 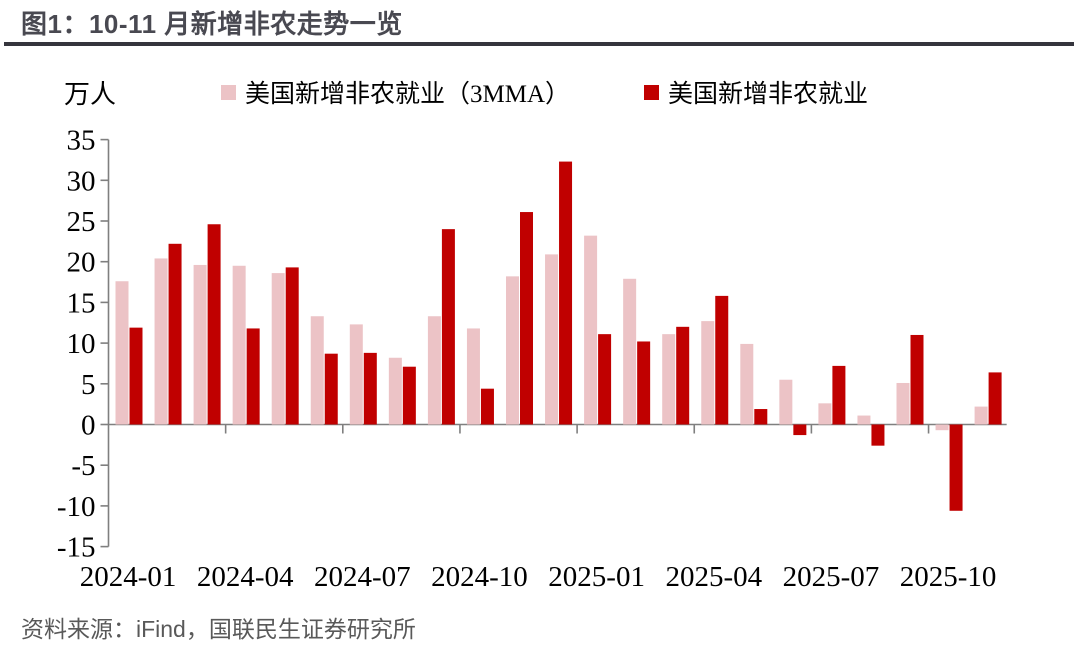 What do you see at coordinates (218, 629) in the screenshot?
I see `source-note: 资料来源：iFind，国联民生证券研究所` at bounding box center [218, 629].